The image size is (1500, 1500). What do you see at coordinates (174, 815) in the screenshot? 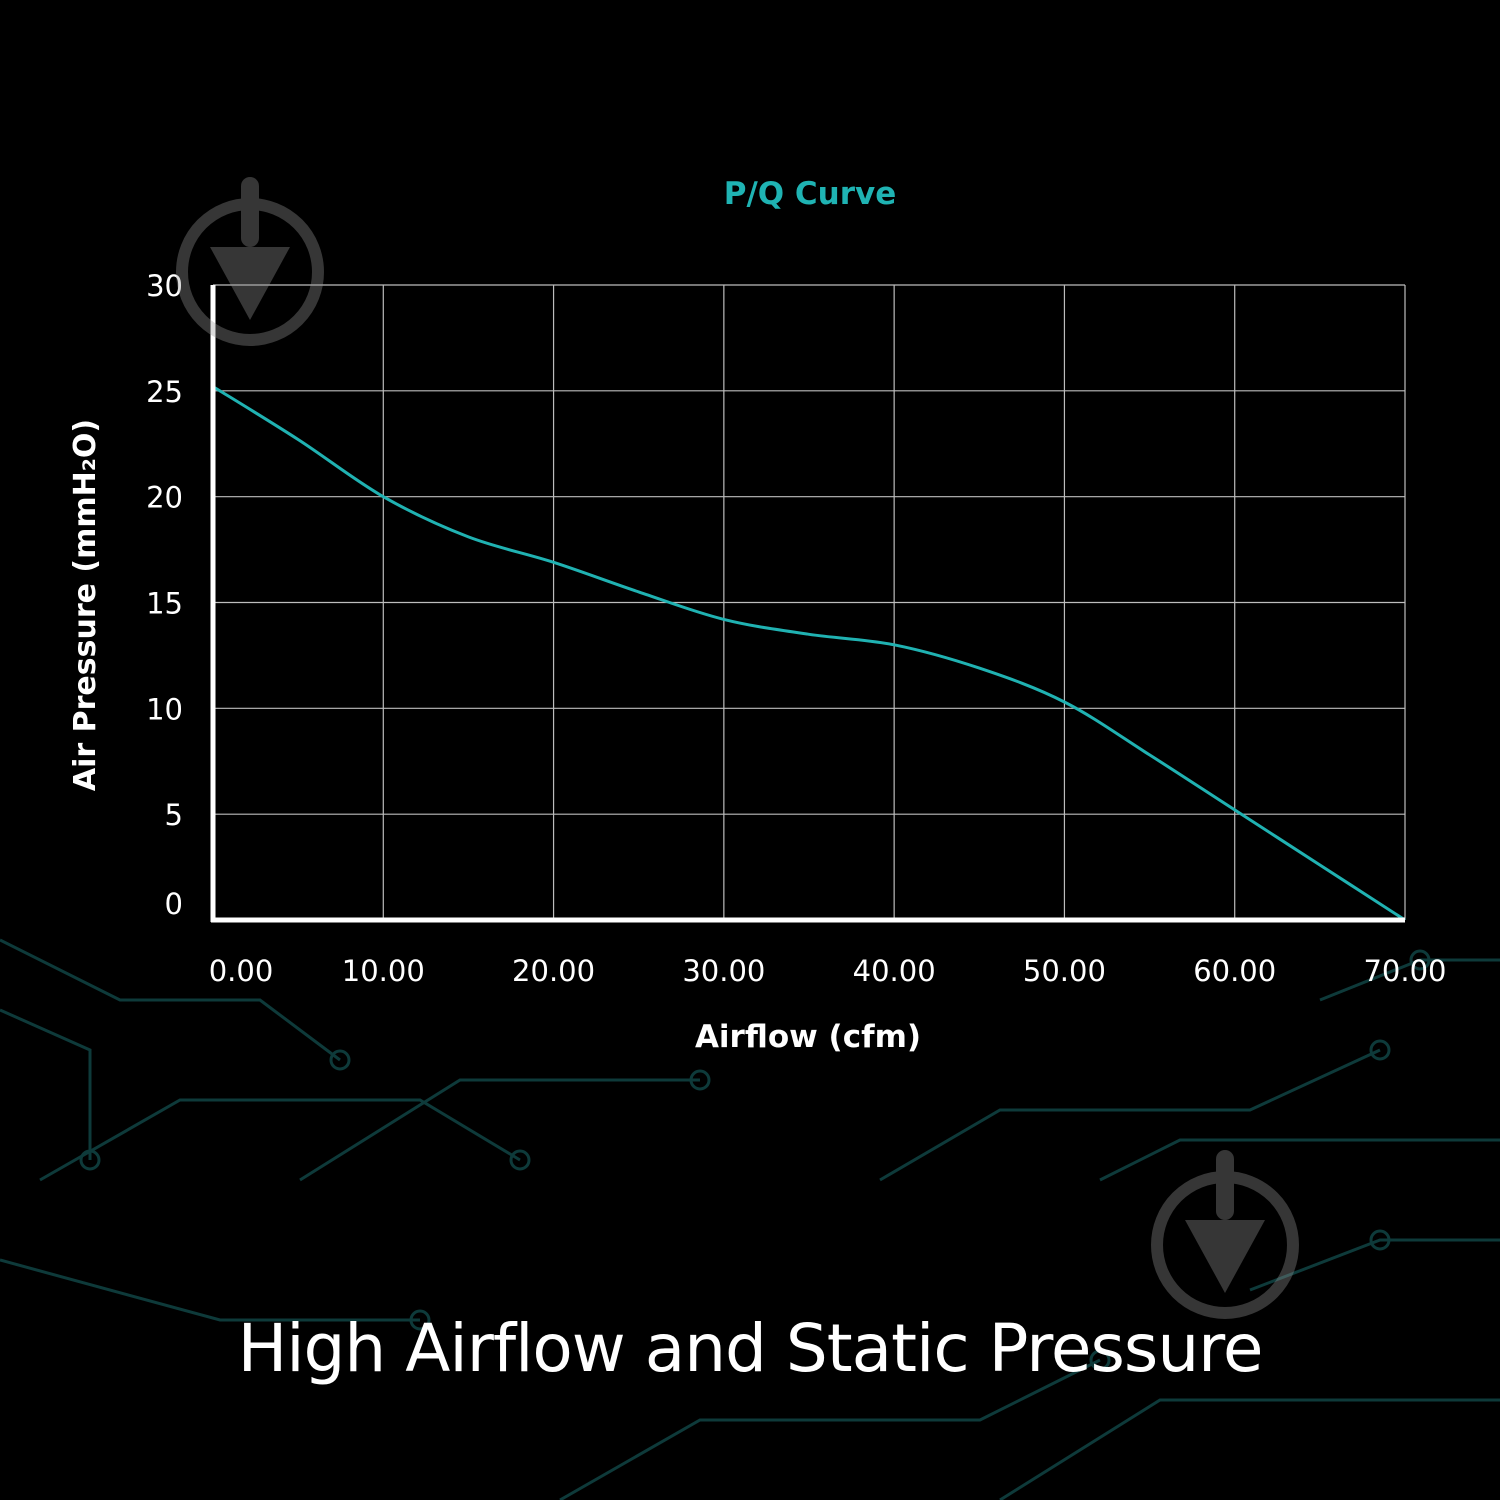
I see `y-tick-label: 5` at bounding box center [174, 815].